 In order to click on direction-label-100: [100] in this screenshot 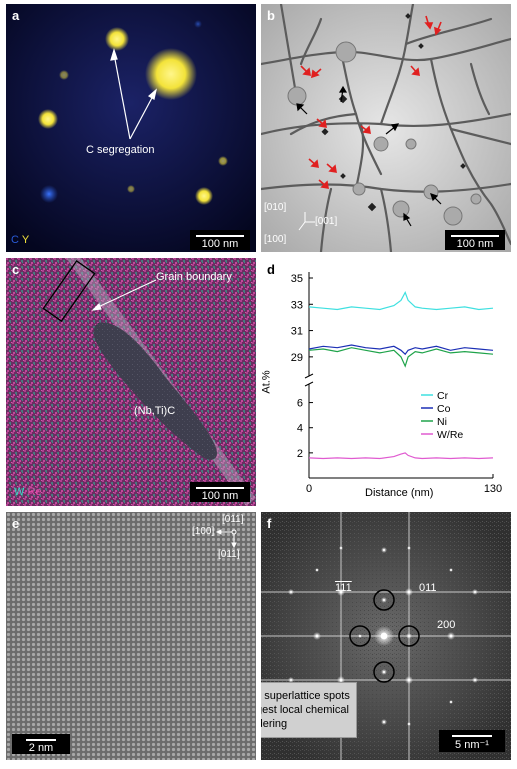, I will do `click(203, 531)`.